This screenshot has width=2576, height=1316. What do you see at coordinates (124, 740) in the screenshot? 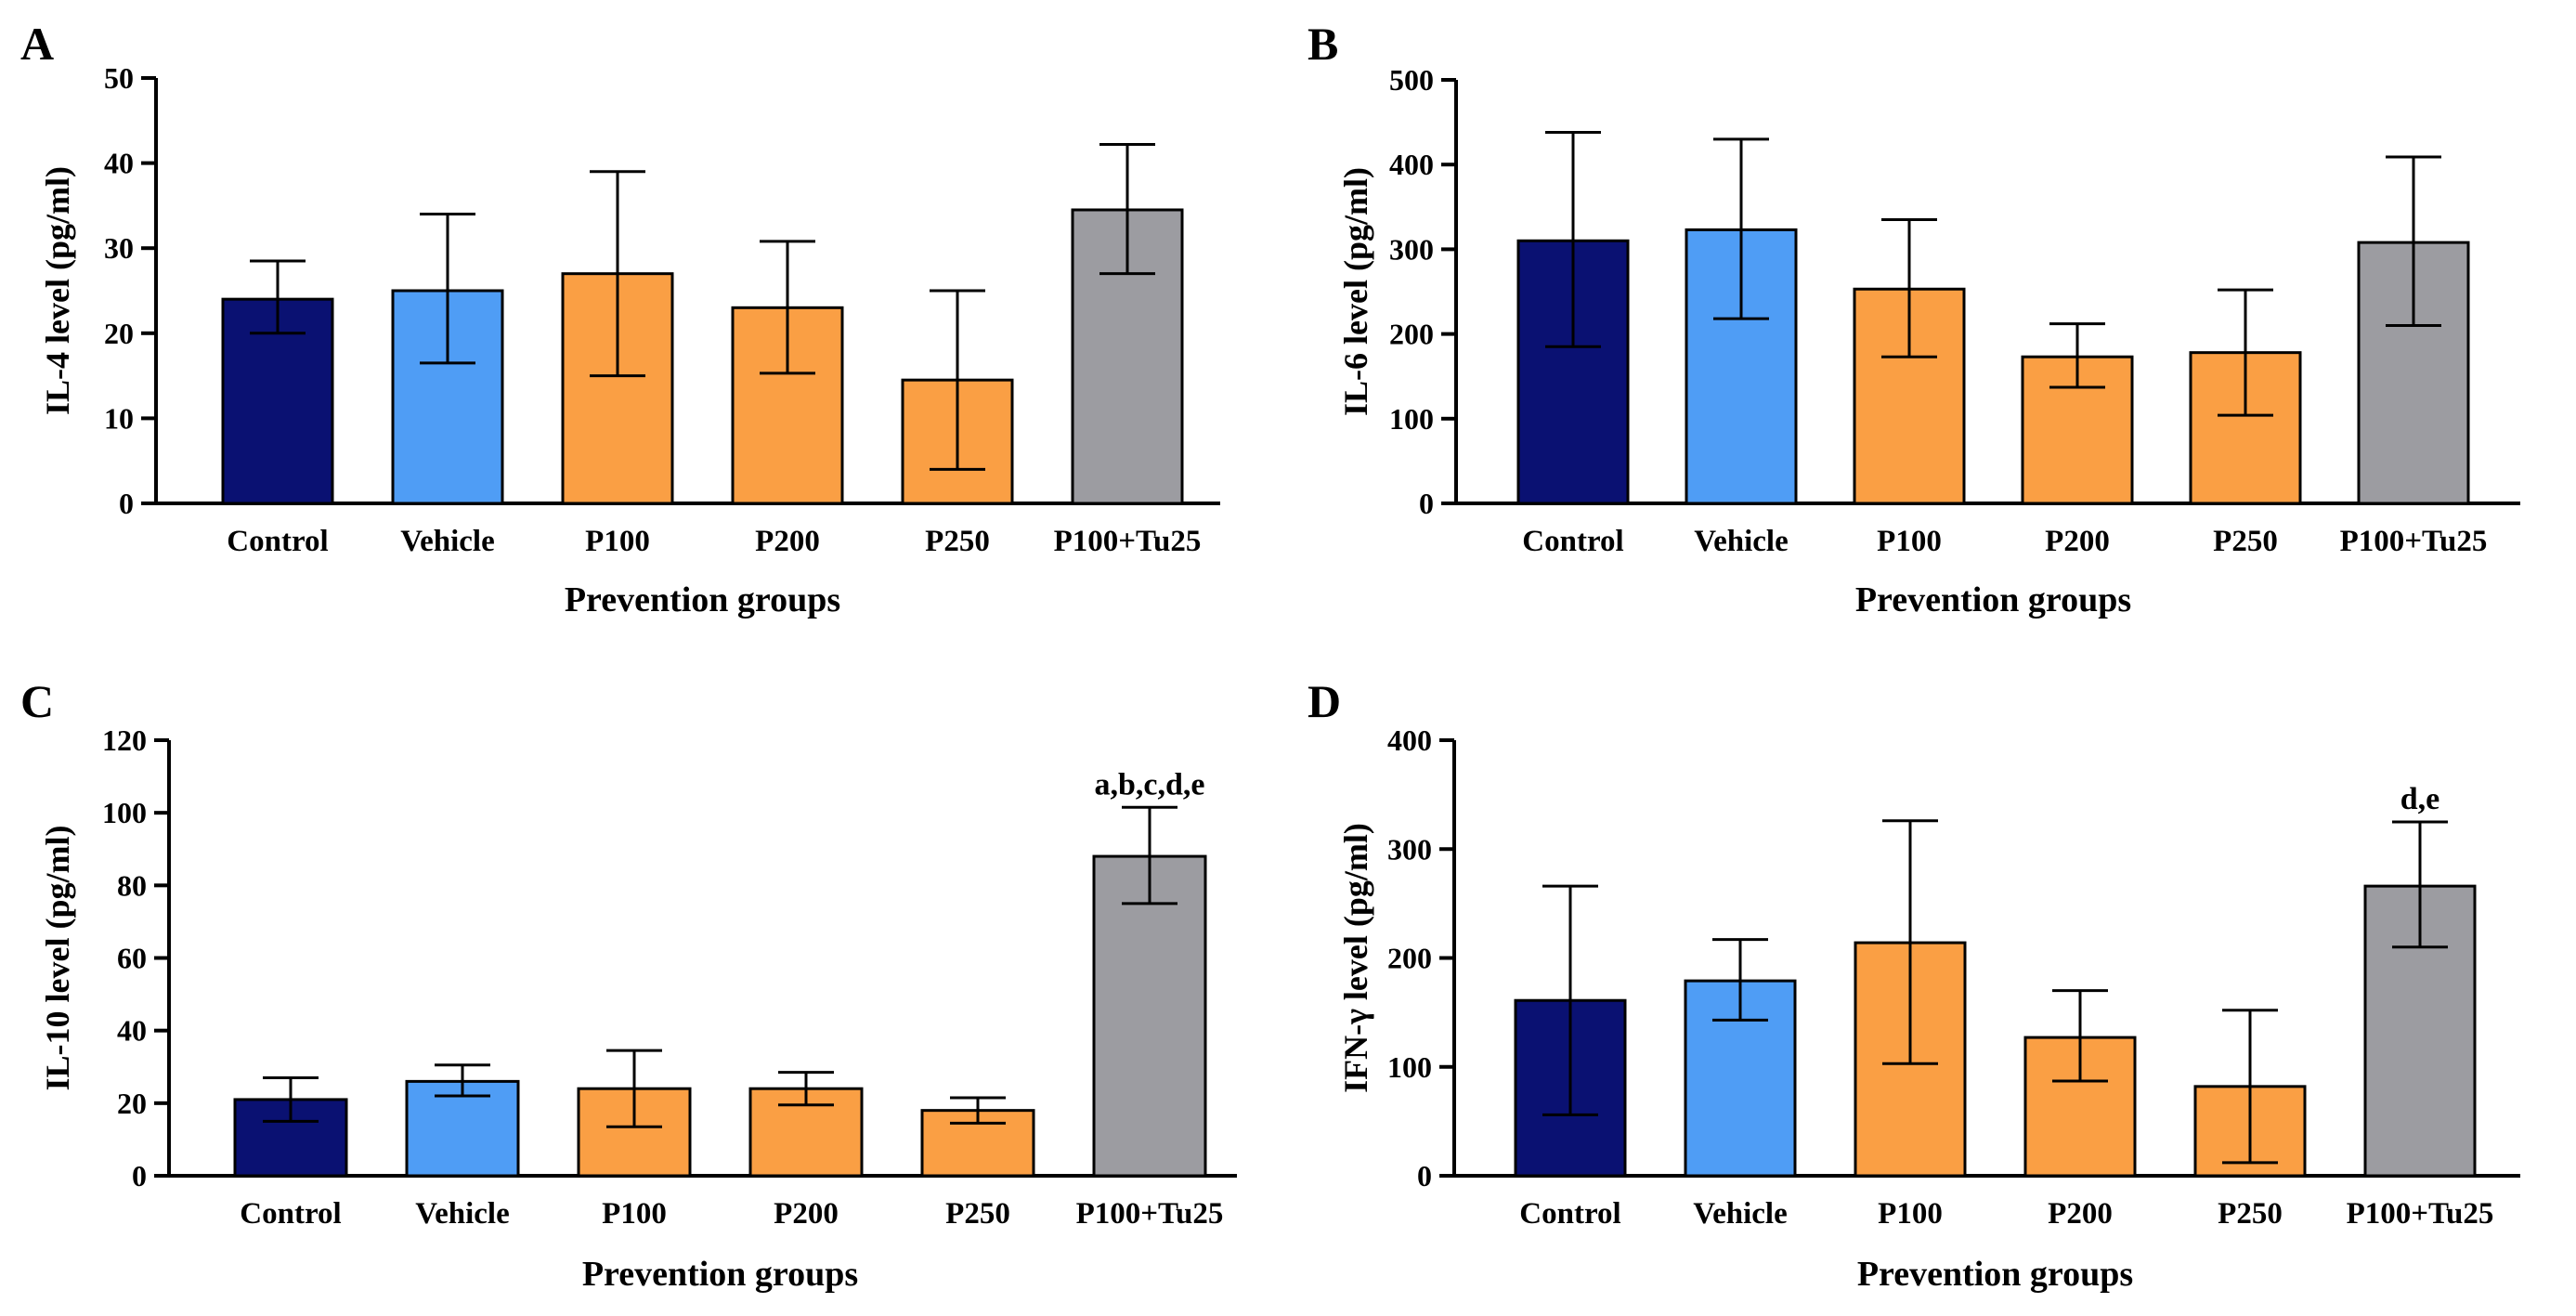
I see `y-tick-label: 120` at bounding box center [124, 740].